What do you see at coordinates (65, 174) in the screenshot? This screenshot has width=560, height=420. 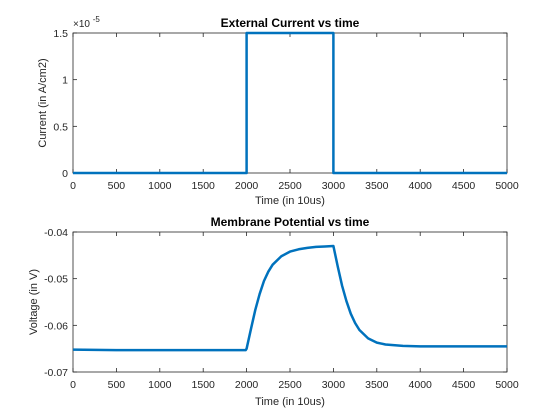 I see `current-chart-ytick-label: 0` at bounding box center [65, 174].